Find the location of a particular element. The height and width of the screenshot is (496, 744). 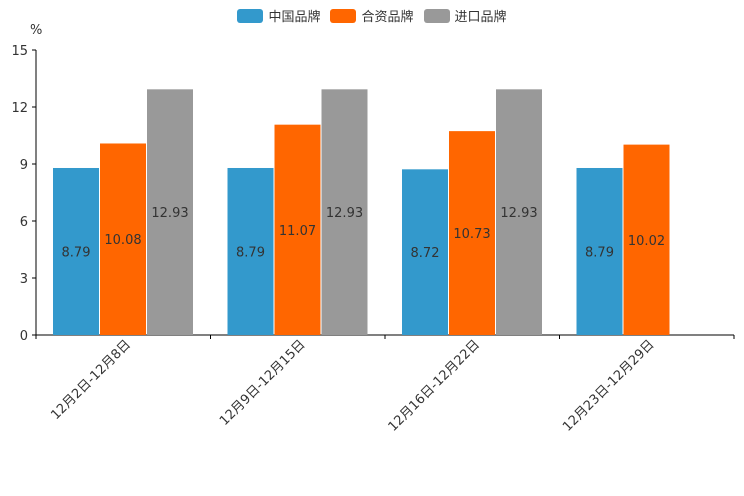

legend-label-joint-venture-brand: 合资品牌 is located at coordinates (387, 17).